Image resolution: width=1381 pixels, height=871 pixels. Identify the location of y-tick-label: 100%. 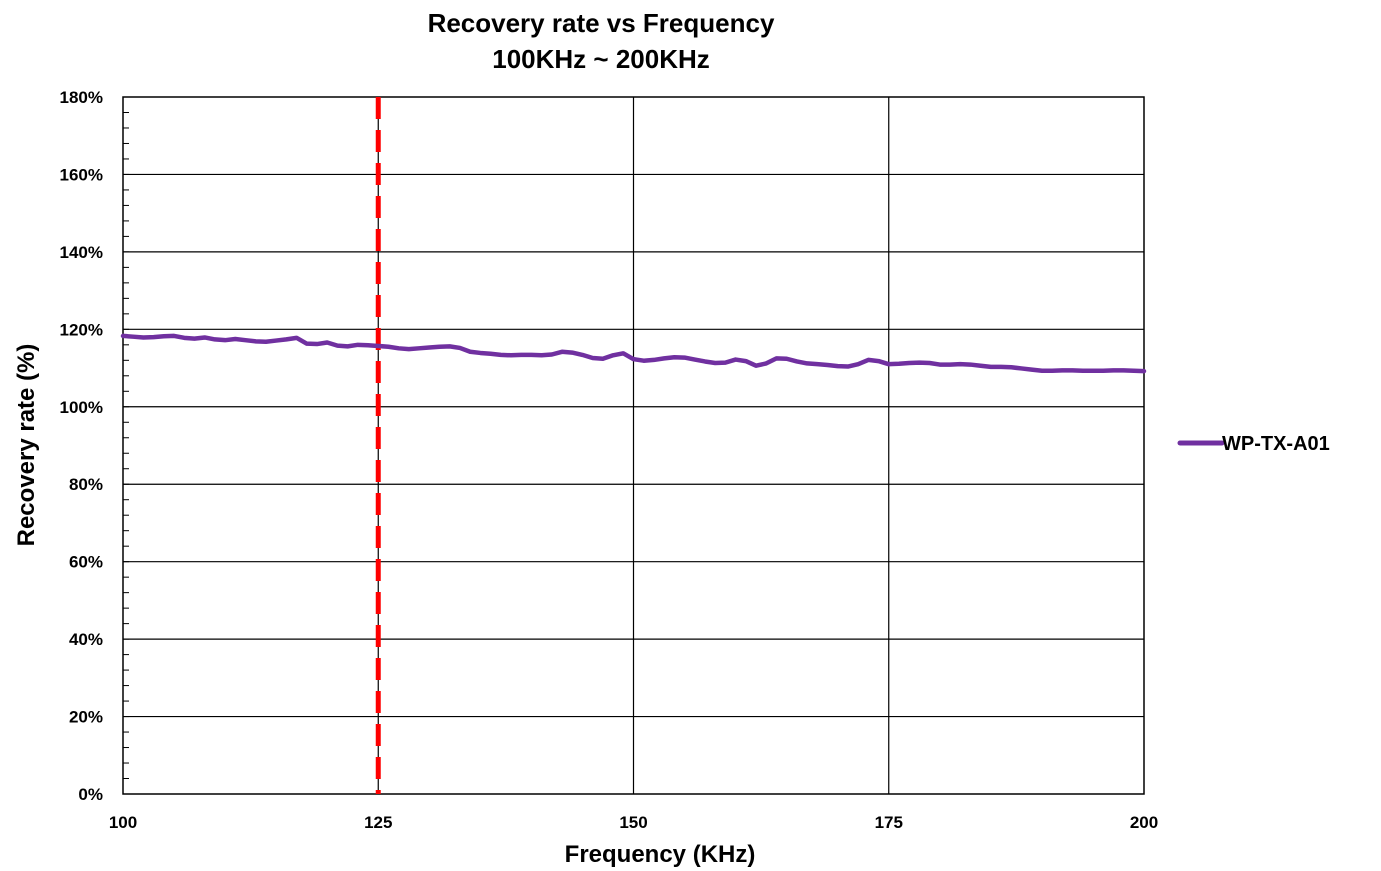
(81, 407).